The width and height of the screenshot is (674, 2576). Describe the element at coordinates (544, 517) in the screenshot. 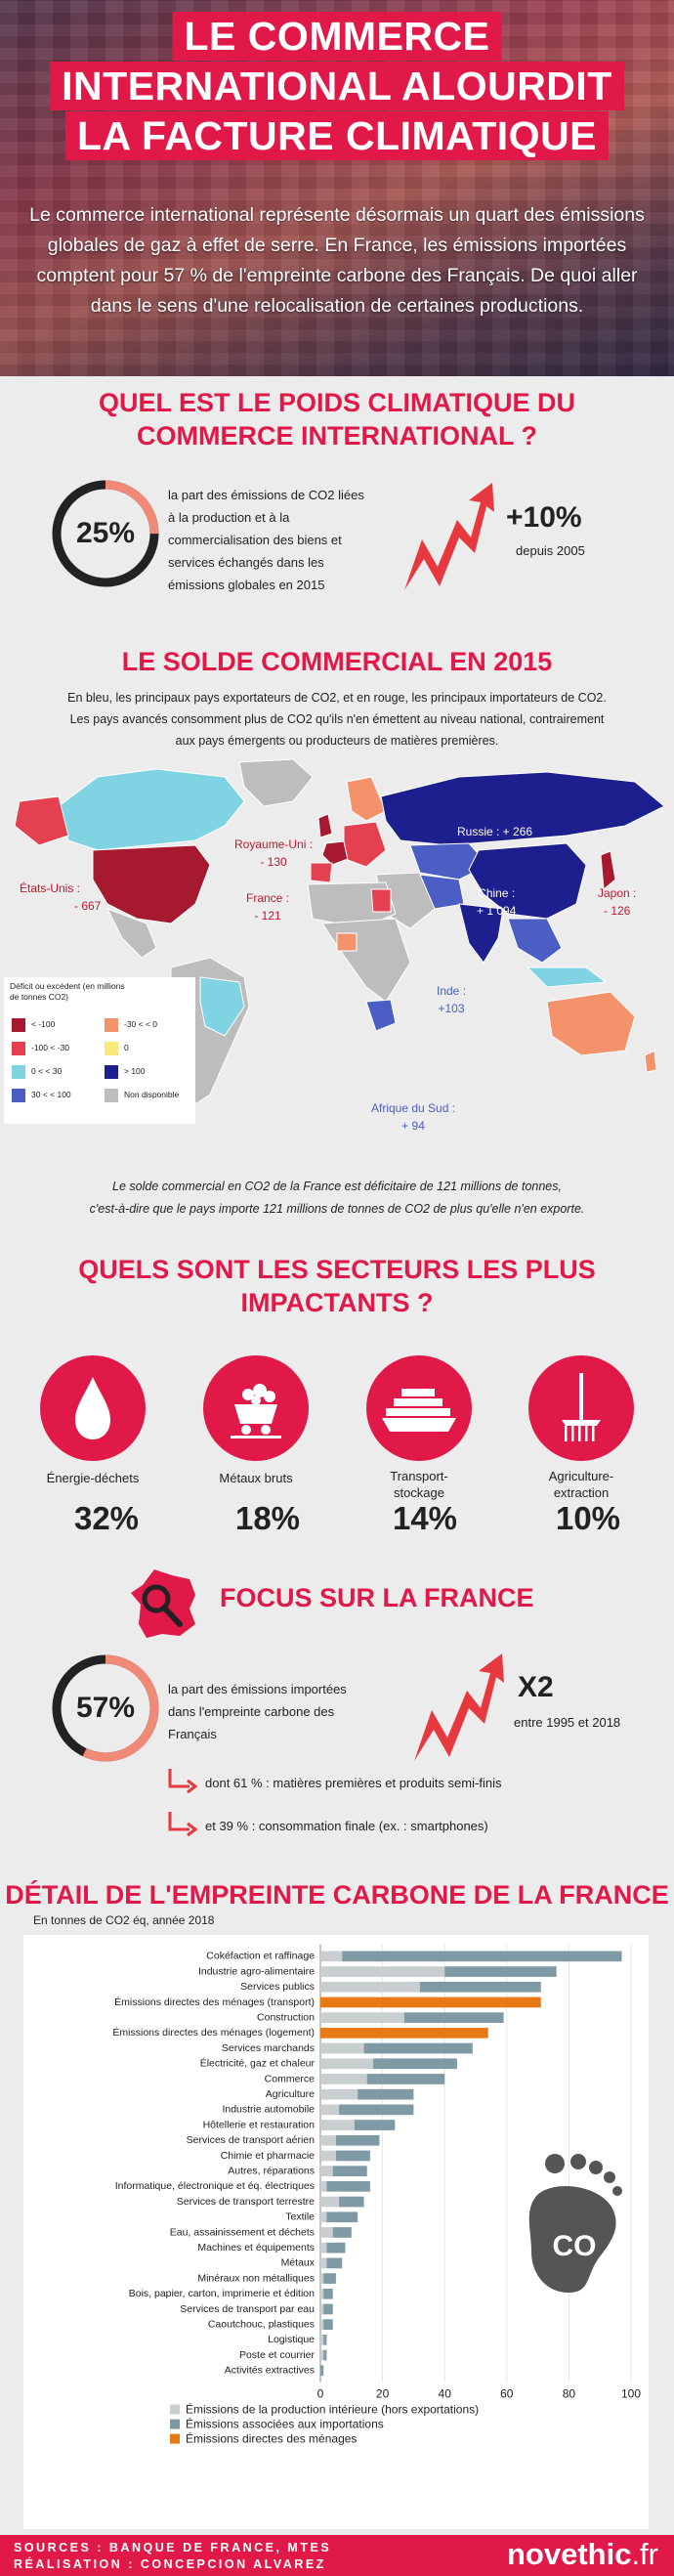

I see `increase-value: +10%` at that location.